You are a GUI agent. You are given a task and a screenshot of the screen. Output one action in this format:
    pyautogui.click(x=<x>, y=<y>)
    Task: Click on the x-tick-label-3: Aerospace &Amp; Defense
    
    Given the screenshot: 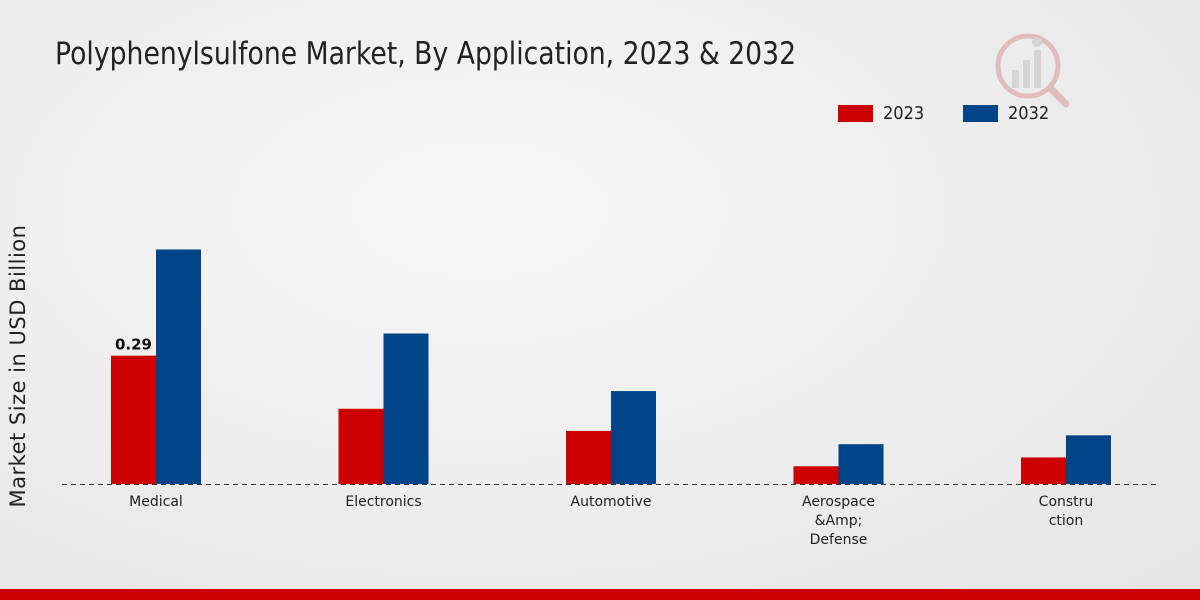 What is the action you would take?
    pyautogui.click(x=838, y=521)
    